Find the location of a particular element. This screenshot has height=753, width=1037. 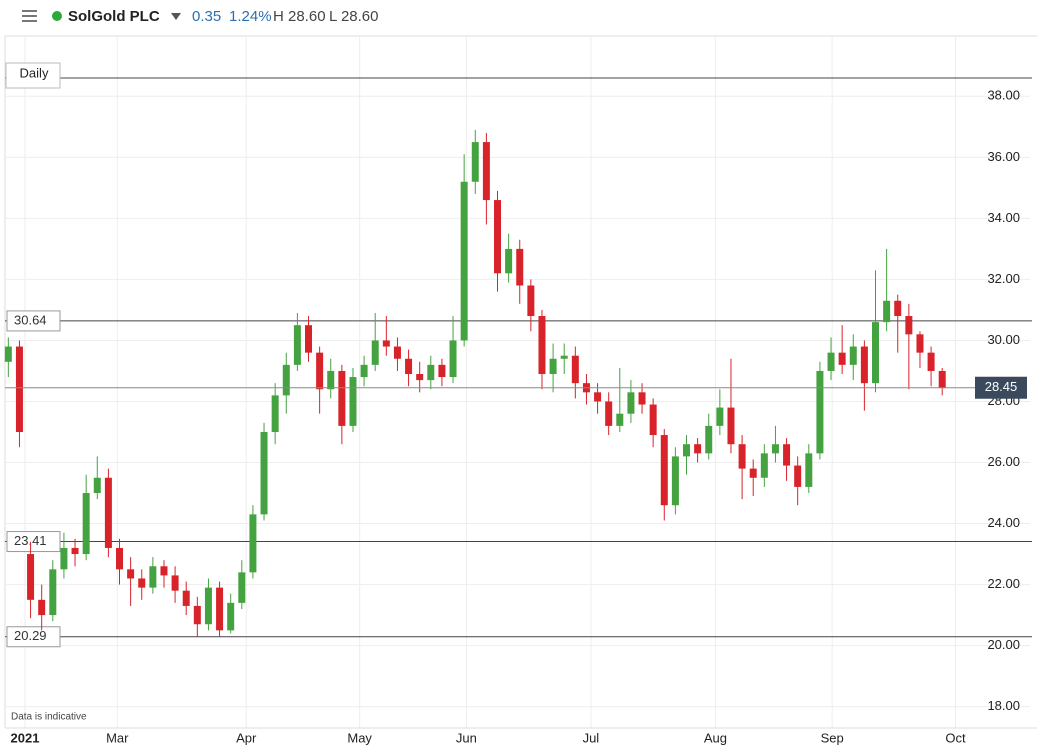

y-tick-label: 32.00 is located at coordinates (1003, 278).